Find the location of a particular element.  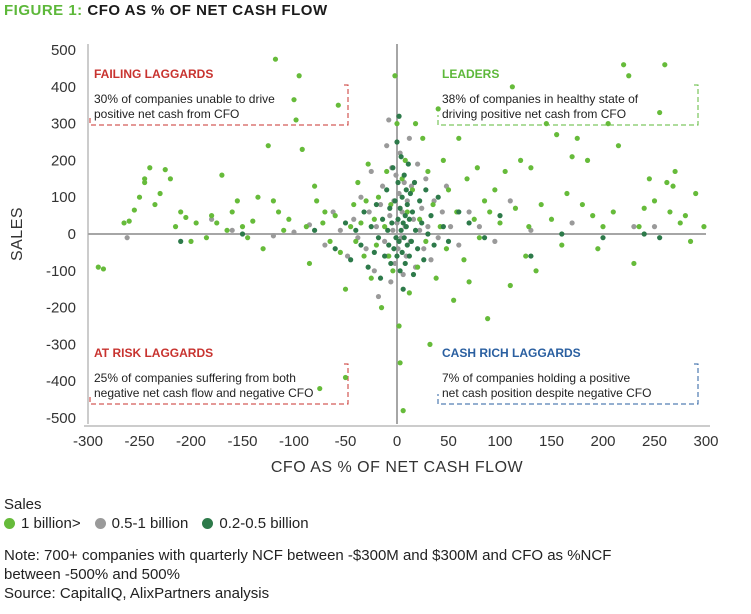

legend-label: 0.2-0.5 billion is located at coordinates (264, 523).